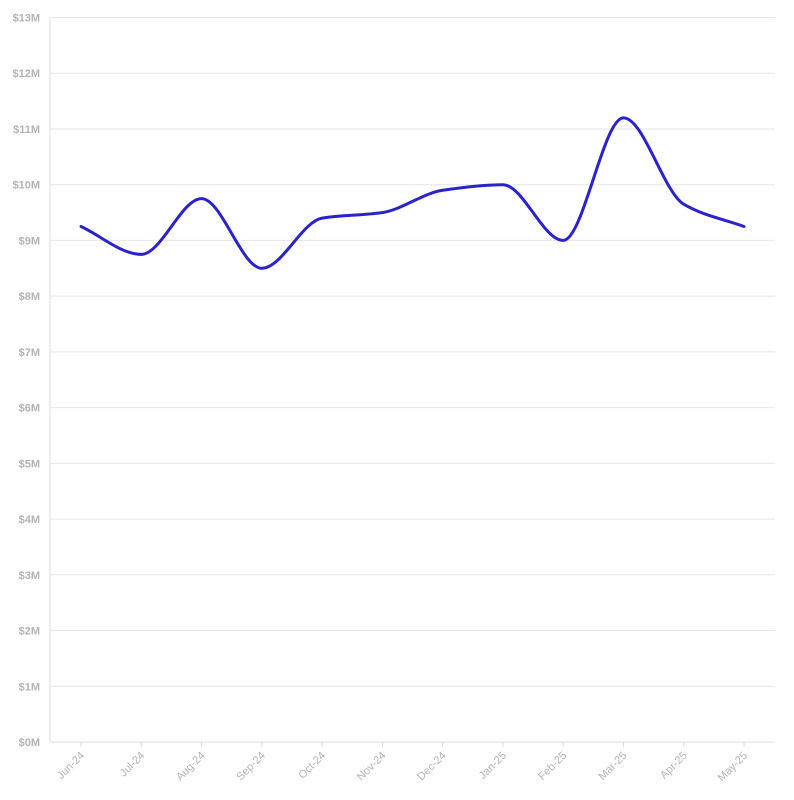 This screenshot has height=800, width=794. I want to click on x-tick-label: Jul-24, so click(133, 765).